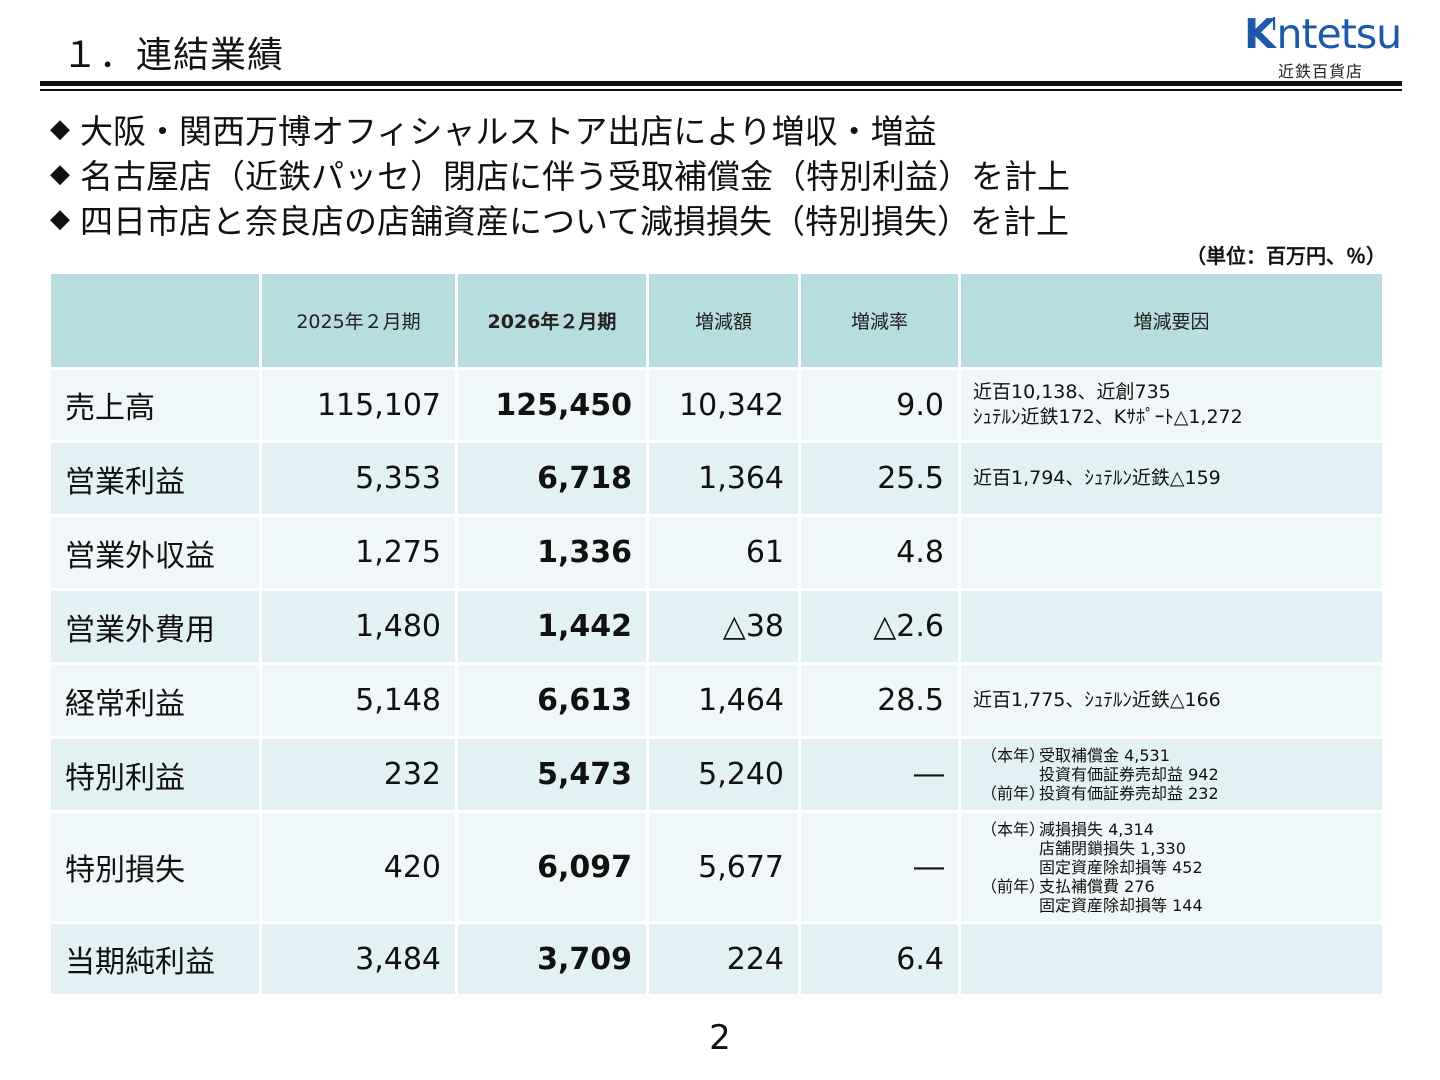  What do you see at coordinates (155, 478) in the screenshot?
I see `row-label: 営業利益` at bounding box center [155, 478].